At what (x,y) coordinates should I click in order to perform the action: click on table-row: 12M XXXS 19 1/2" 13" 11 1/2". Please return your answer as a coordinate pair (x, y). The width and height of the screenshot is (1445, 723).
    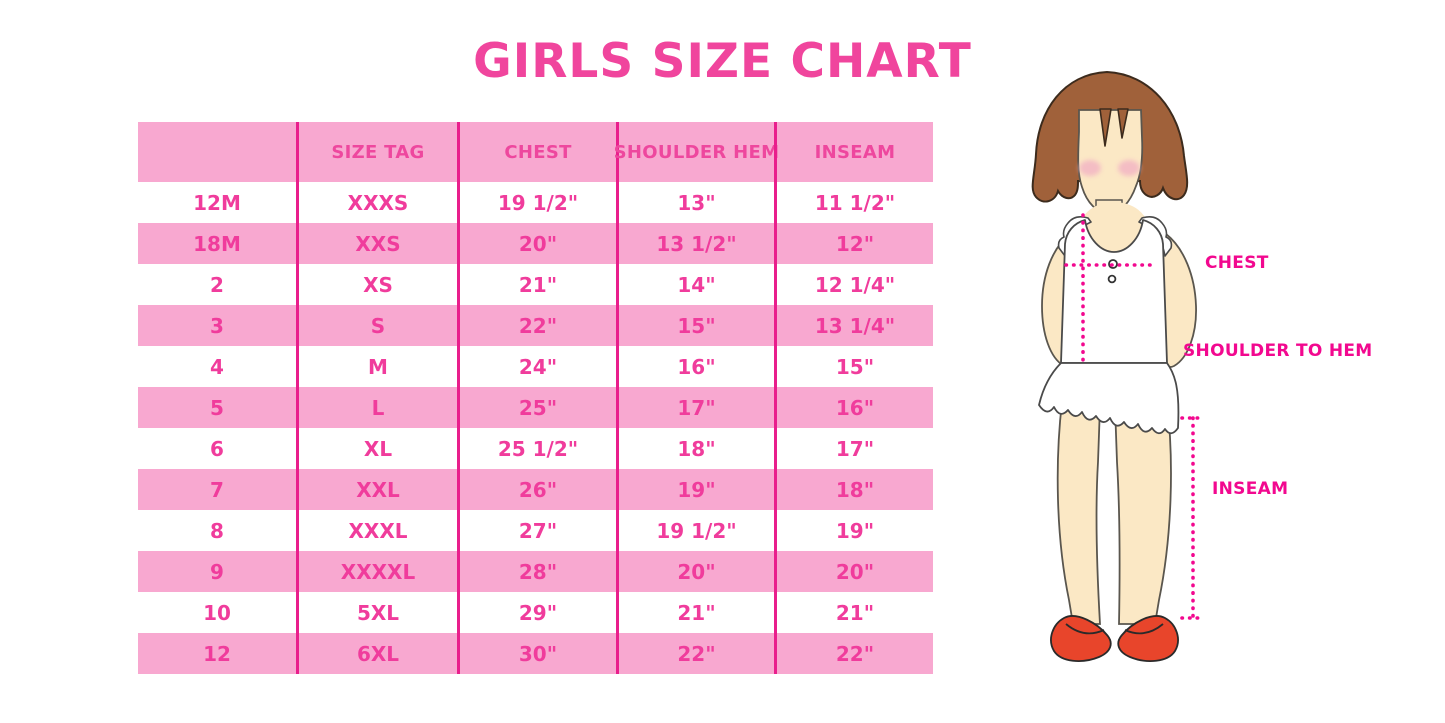
    Looking at the image, I should click on (535, 202).